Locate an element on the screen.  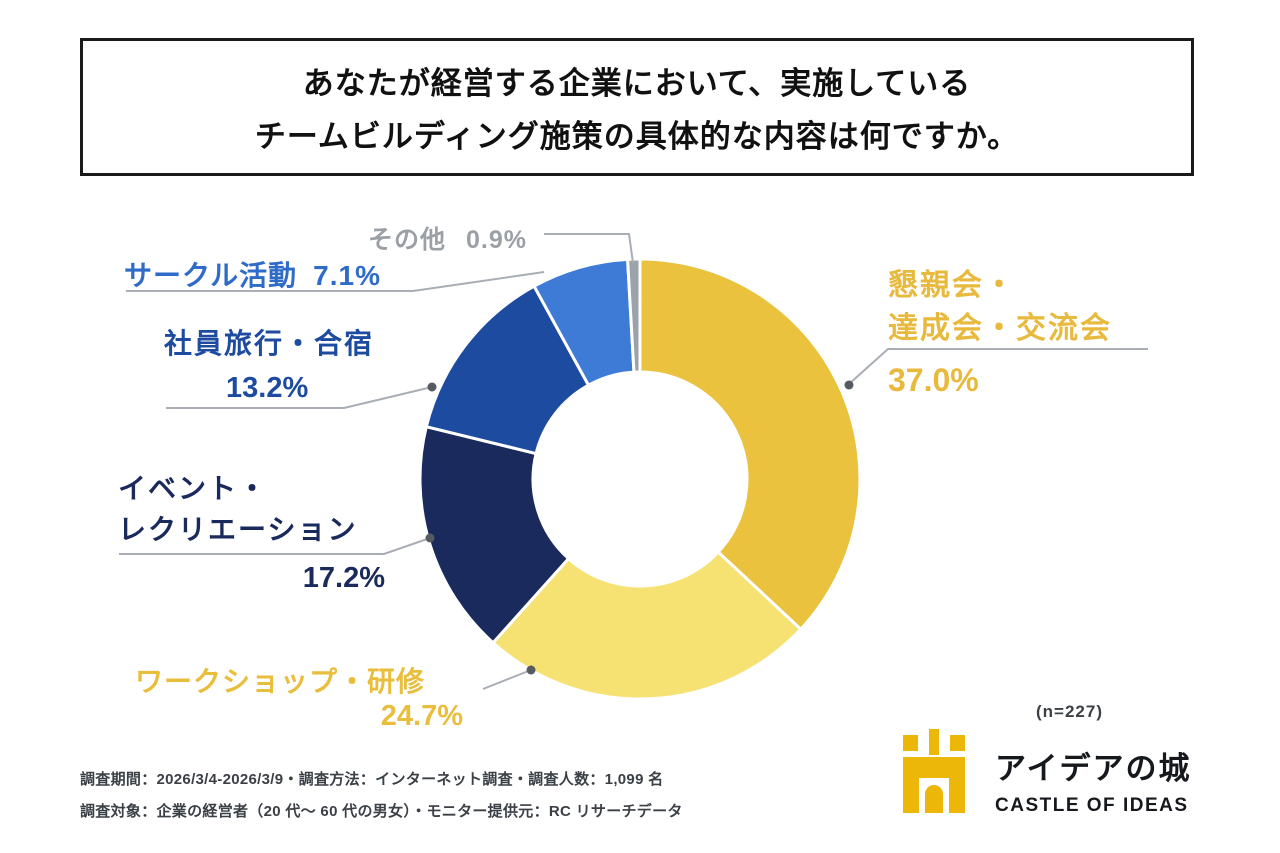
segment-label-konshinkai-line-2: 達成会・交流会 is located at coordinates (1000, 328).